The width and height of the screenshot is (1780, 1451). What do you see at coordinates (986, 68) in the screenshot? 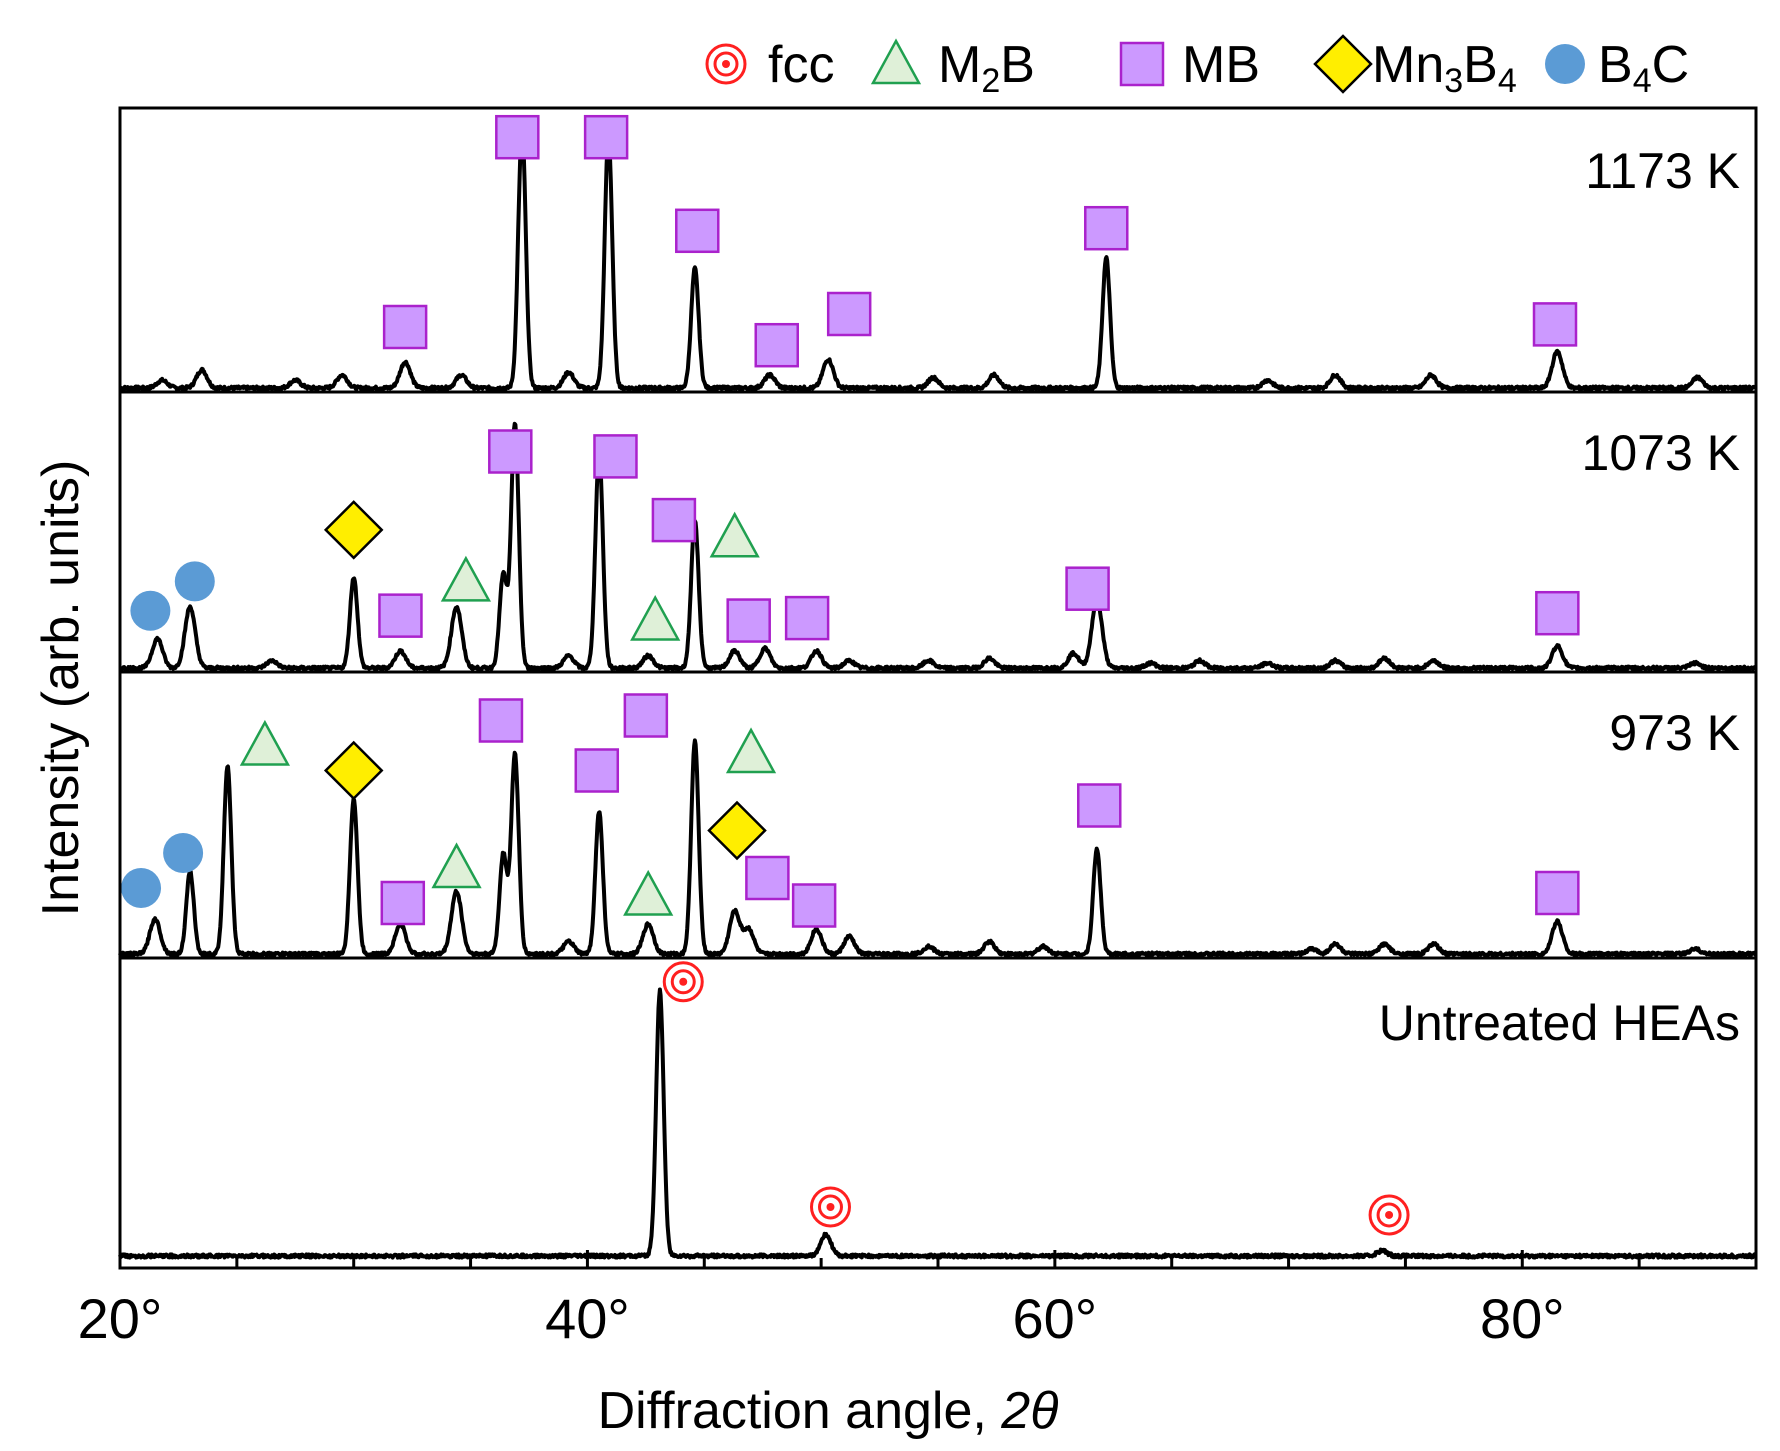
I see `legend-label: M2B` at bounding box center [986, 68].